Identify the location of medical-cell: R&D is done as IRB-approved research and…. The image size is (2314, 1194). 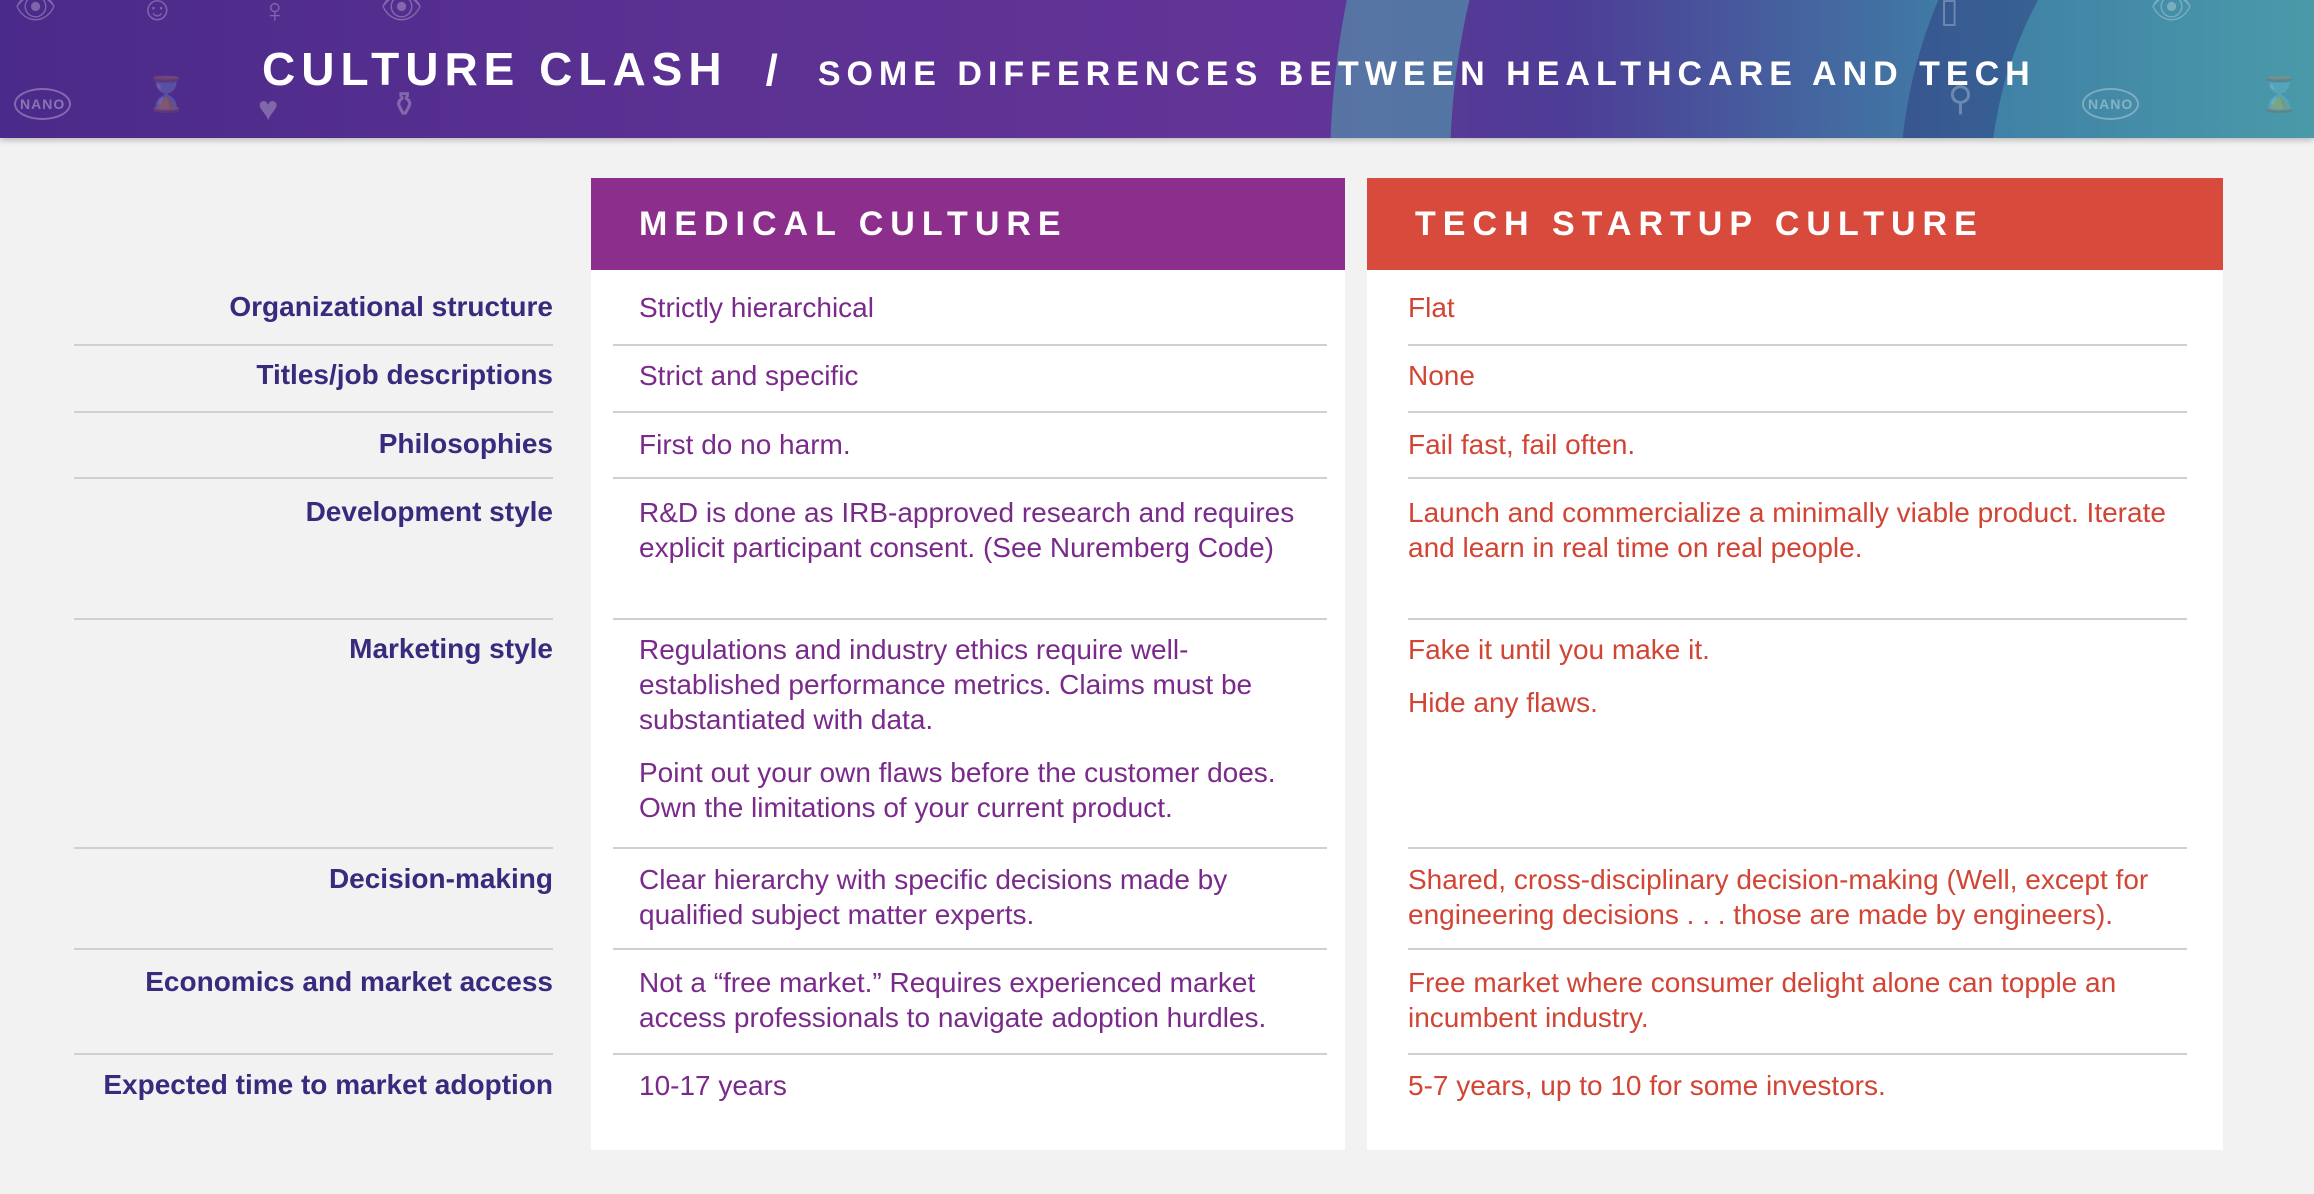
(984, 530).